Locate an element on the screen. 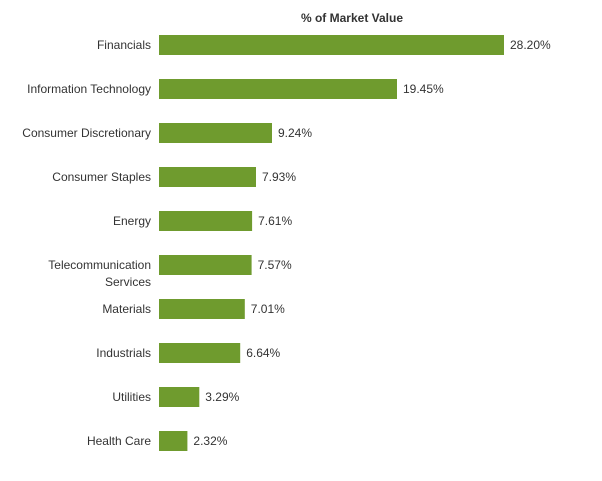  category-label-line: Telecommunication is located at coordinates (99, 265).